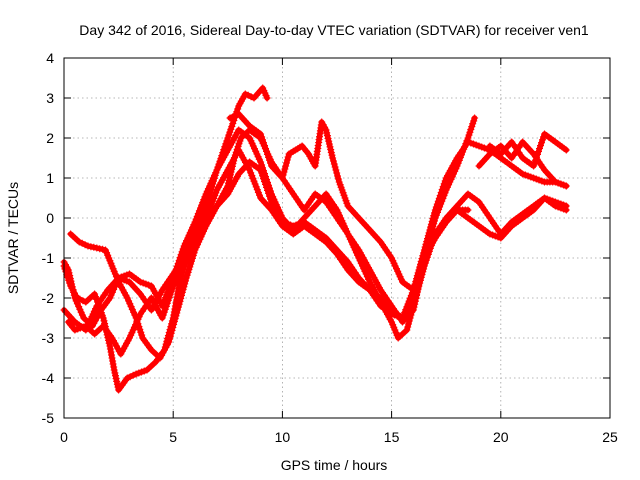 The image size is (640, 480). Describe the element at coordinates (50, 98) in the screenshot. I see `y-tick-label: 3` at that location.